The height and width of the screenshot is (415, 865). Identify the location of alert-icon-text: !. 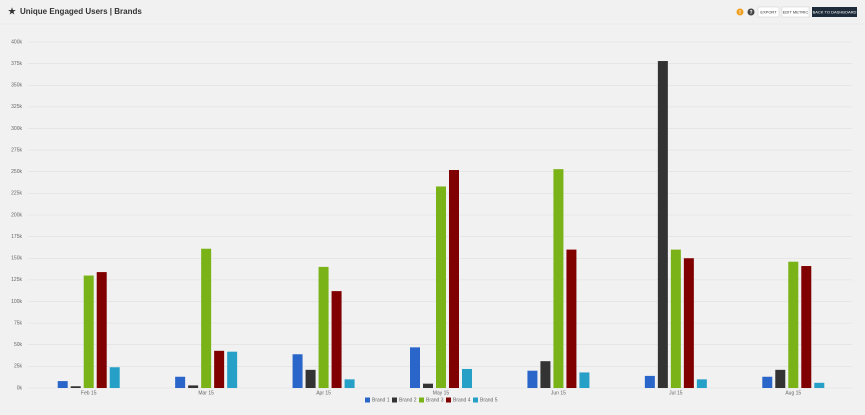
(740, 13).